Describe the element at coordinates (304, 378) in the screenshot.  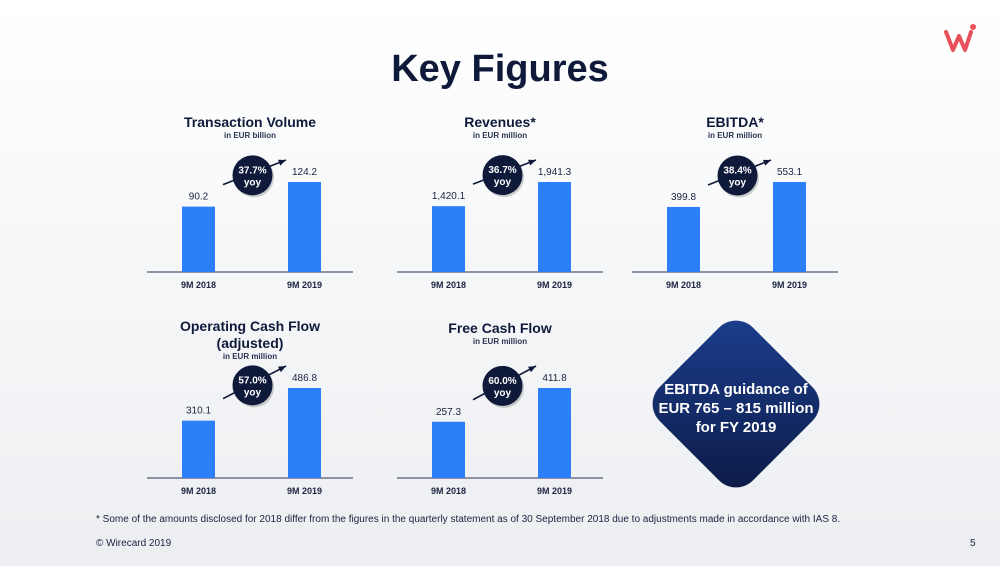
I see `data-label: 486.8` at that location.